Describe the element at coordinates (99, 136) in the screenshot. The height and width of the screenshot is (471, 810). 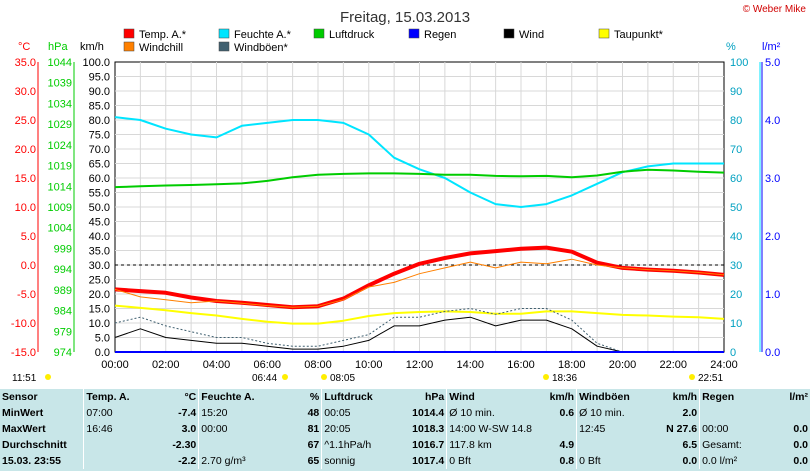
I see `wind-tick-label: 75.0` at that location.